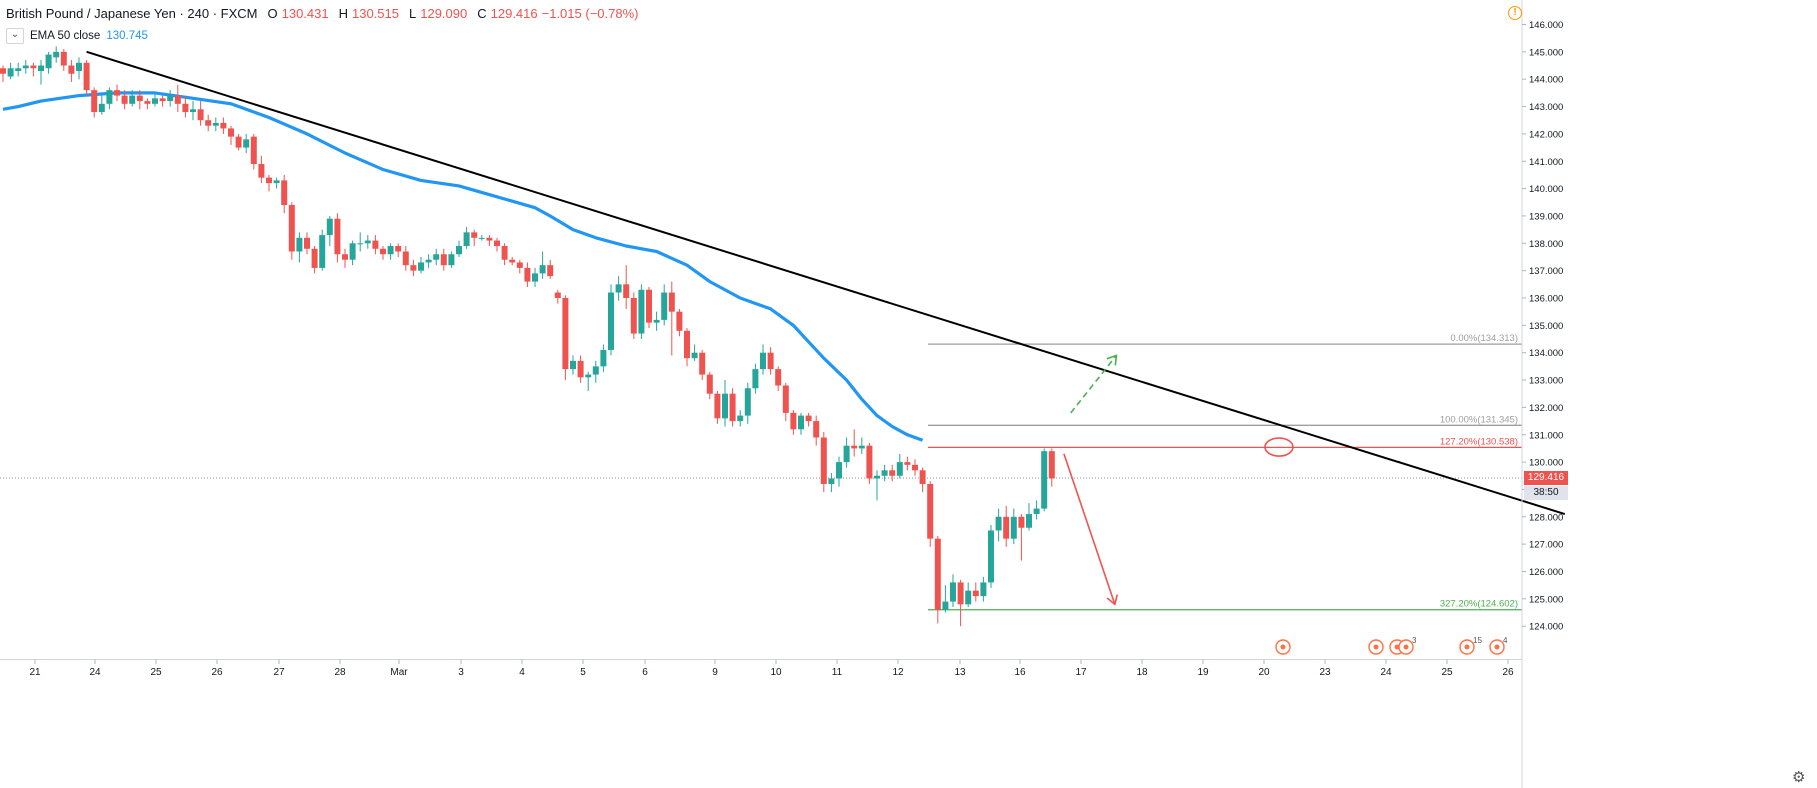  What do you see at coordinates (1020, 672) in the screenshot?
I see `x-tick-label: 16` at bounding box center [1020, 672].